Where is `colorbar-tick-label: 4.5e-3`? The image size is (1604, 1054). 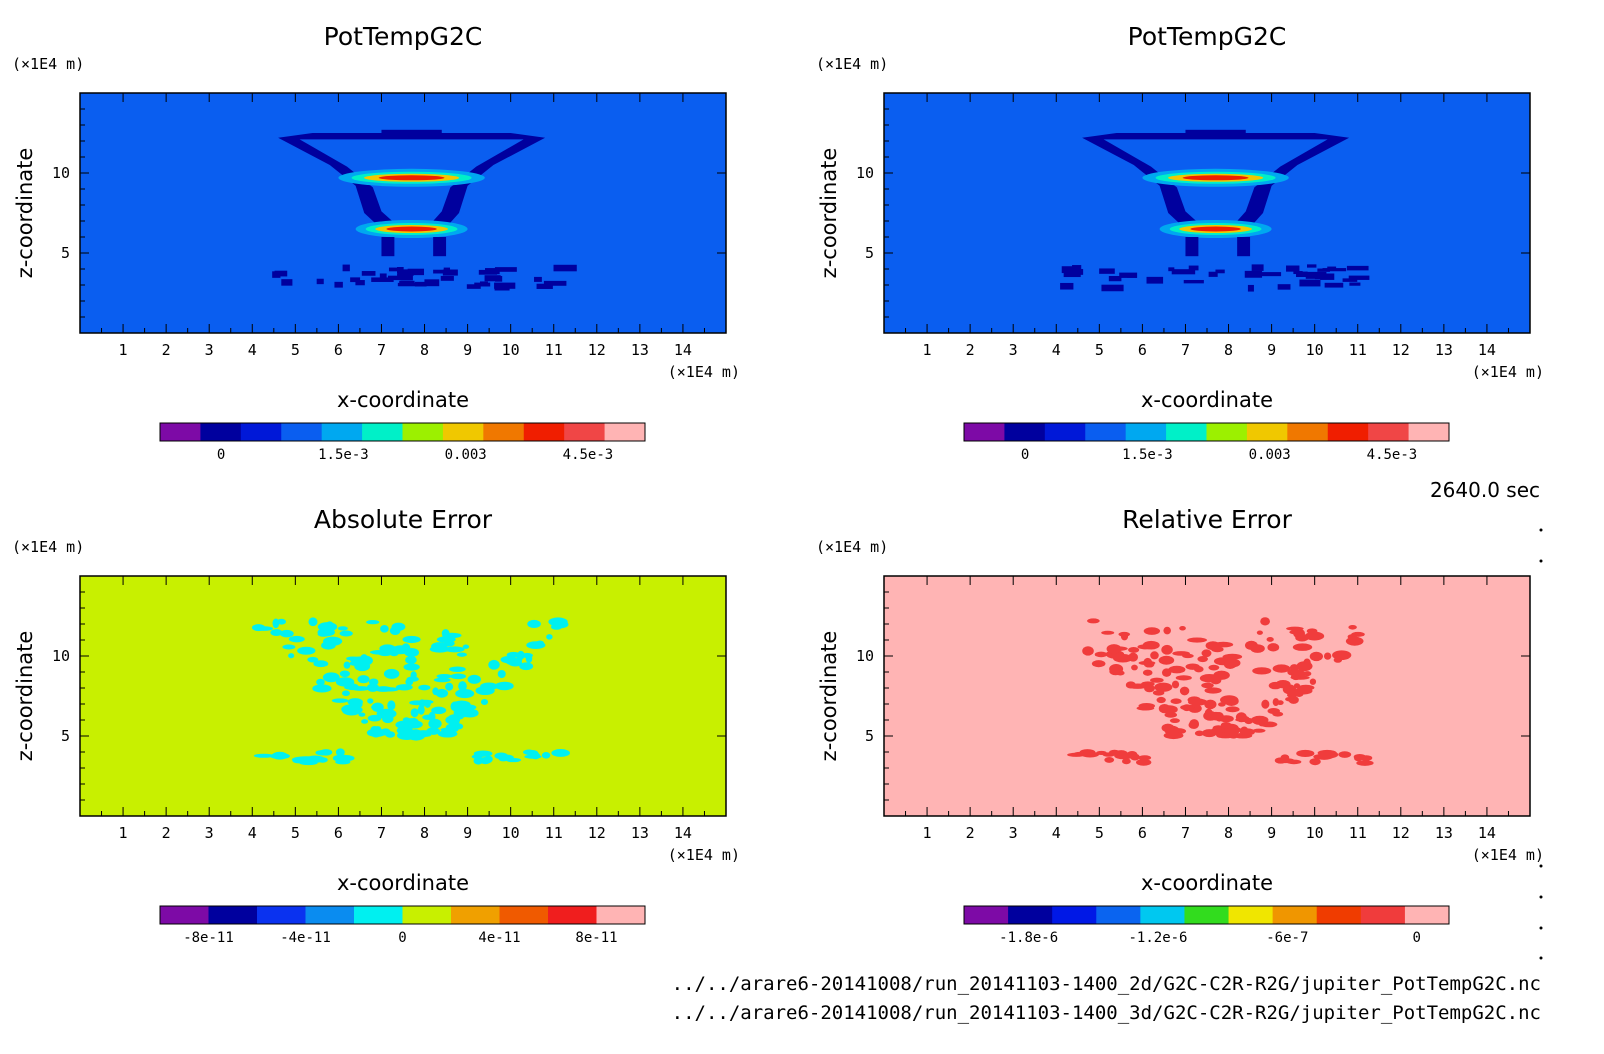
colorbar-tick-label: 4.5e-3 is located at coordinates (588, 455).